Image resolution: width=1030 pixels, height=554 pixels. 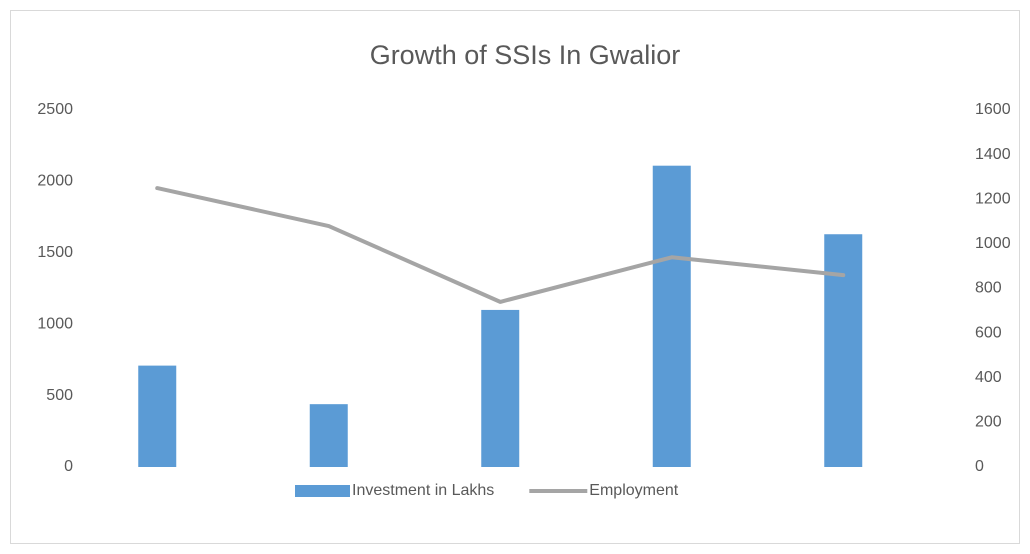 I want to click on legend-swatch, so click(x=322, y=491).